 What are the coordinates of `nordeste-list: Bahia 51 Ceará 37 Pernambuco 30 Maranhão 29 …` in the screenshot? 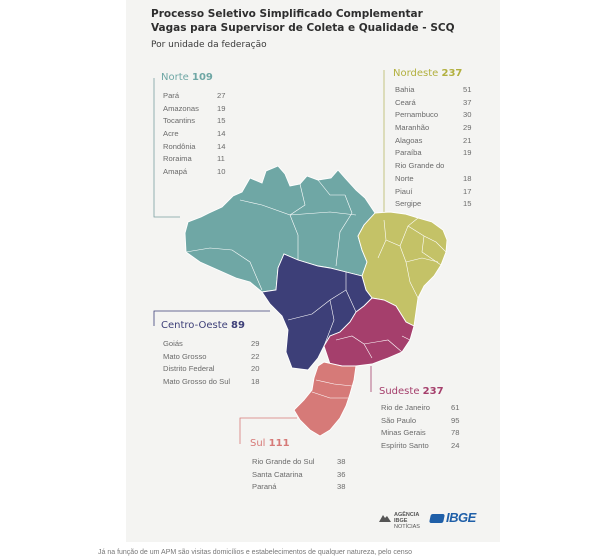 It's located at (435, 147).